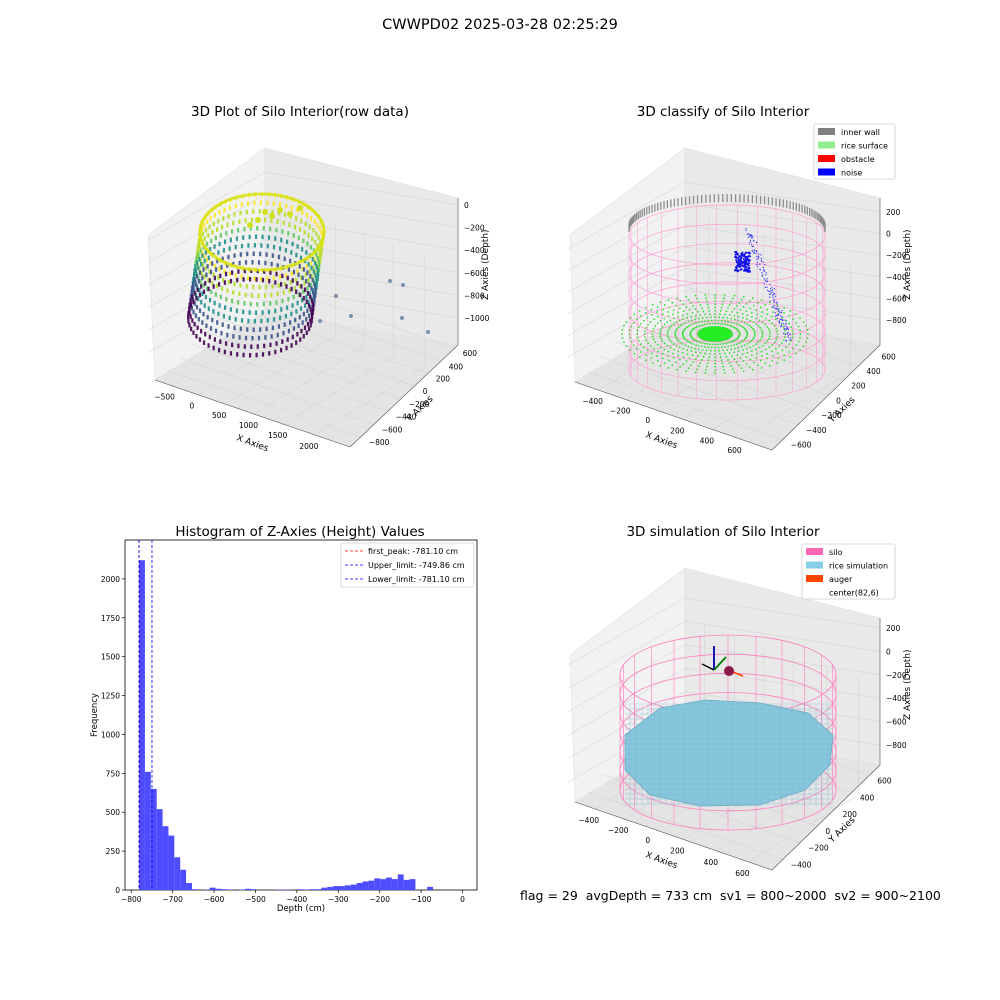 Image resolution: width=1000 pixels, height=1000 pixels. What do you see at coordinates (723, 532) in the screenshot?
I see `panel4-title: 3D simulation of Silo Interior` at bounding box center [723, 532].